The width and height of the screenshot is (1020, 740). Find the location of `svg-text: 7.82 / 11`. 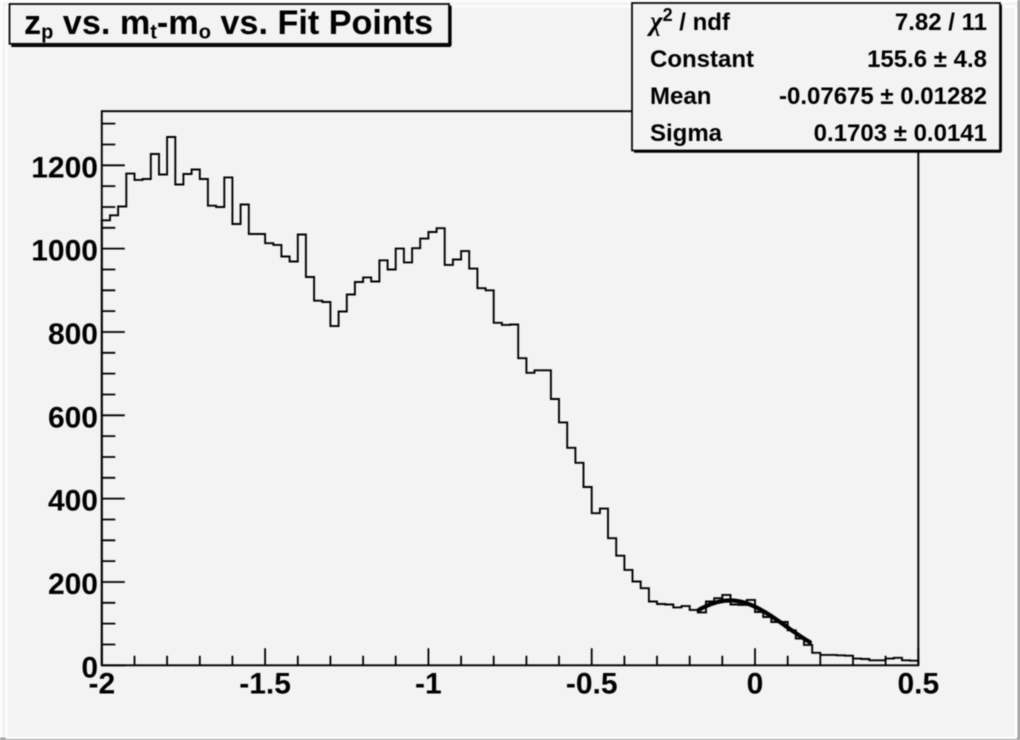

svg-text: 7.82 / 11 is located at coordinates (941, 22).